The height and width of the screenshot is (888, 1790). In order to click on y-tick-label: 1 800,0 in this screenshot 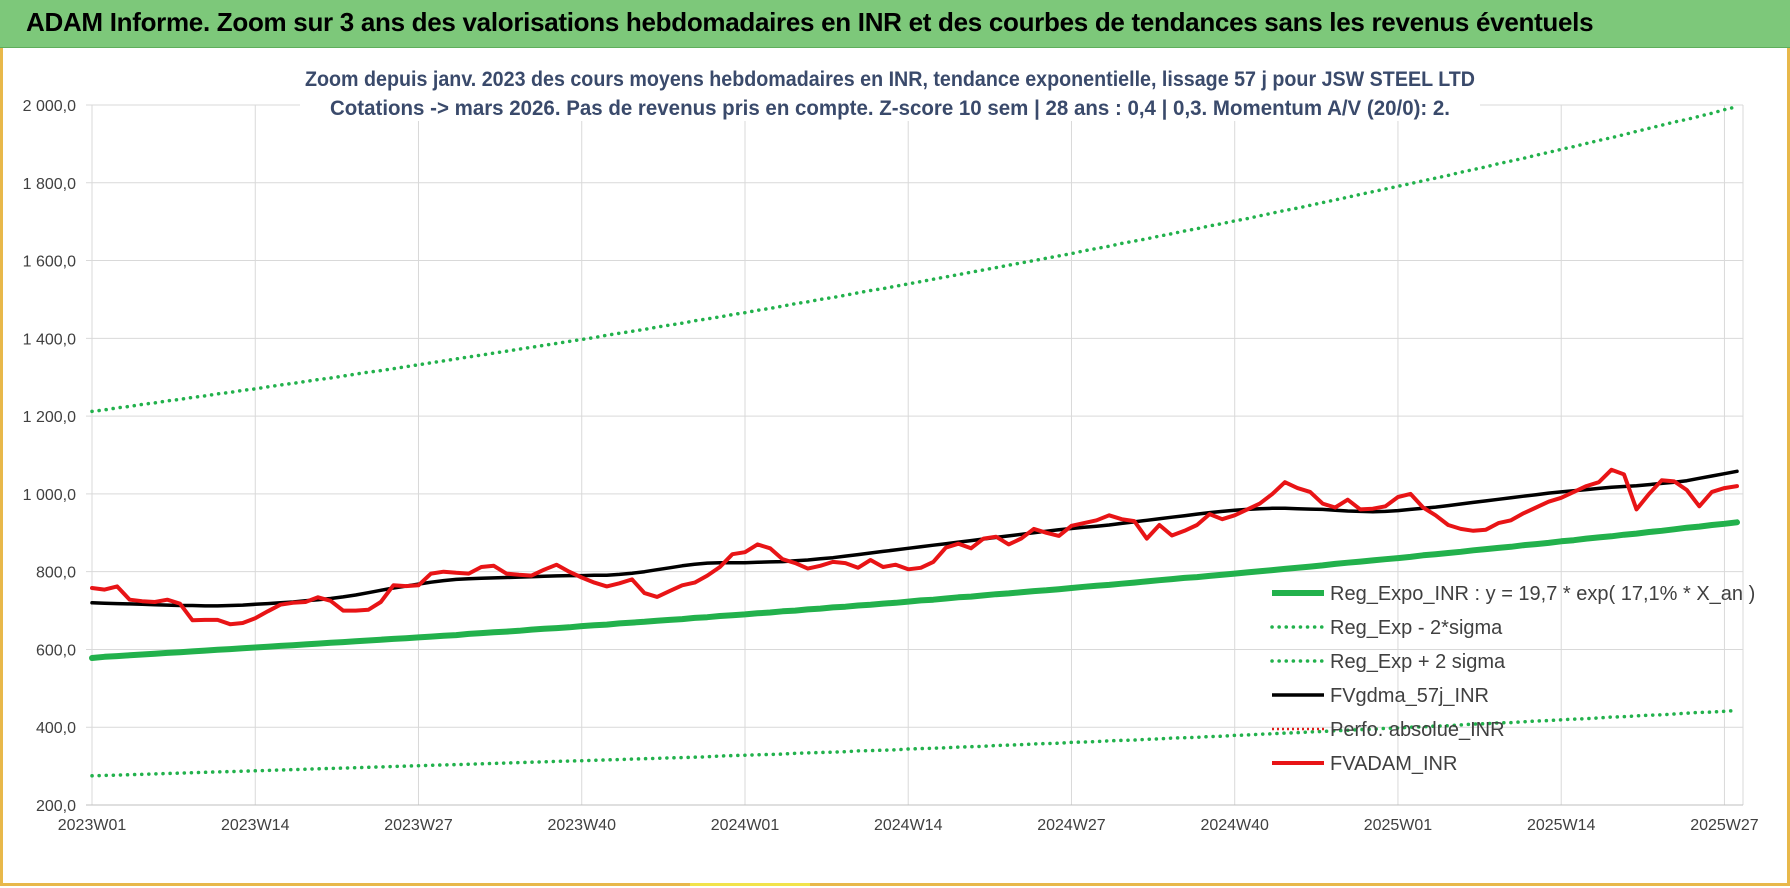, I will do `click(49, 184)`.